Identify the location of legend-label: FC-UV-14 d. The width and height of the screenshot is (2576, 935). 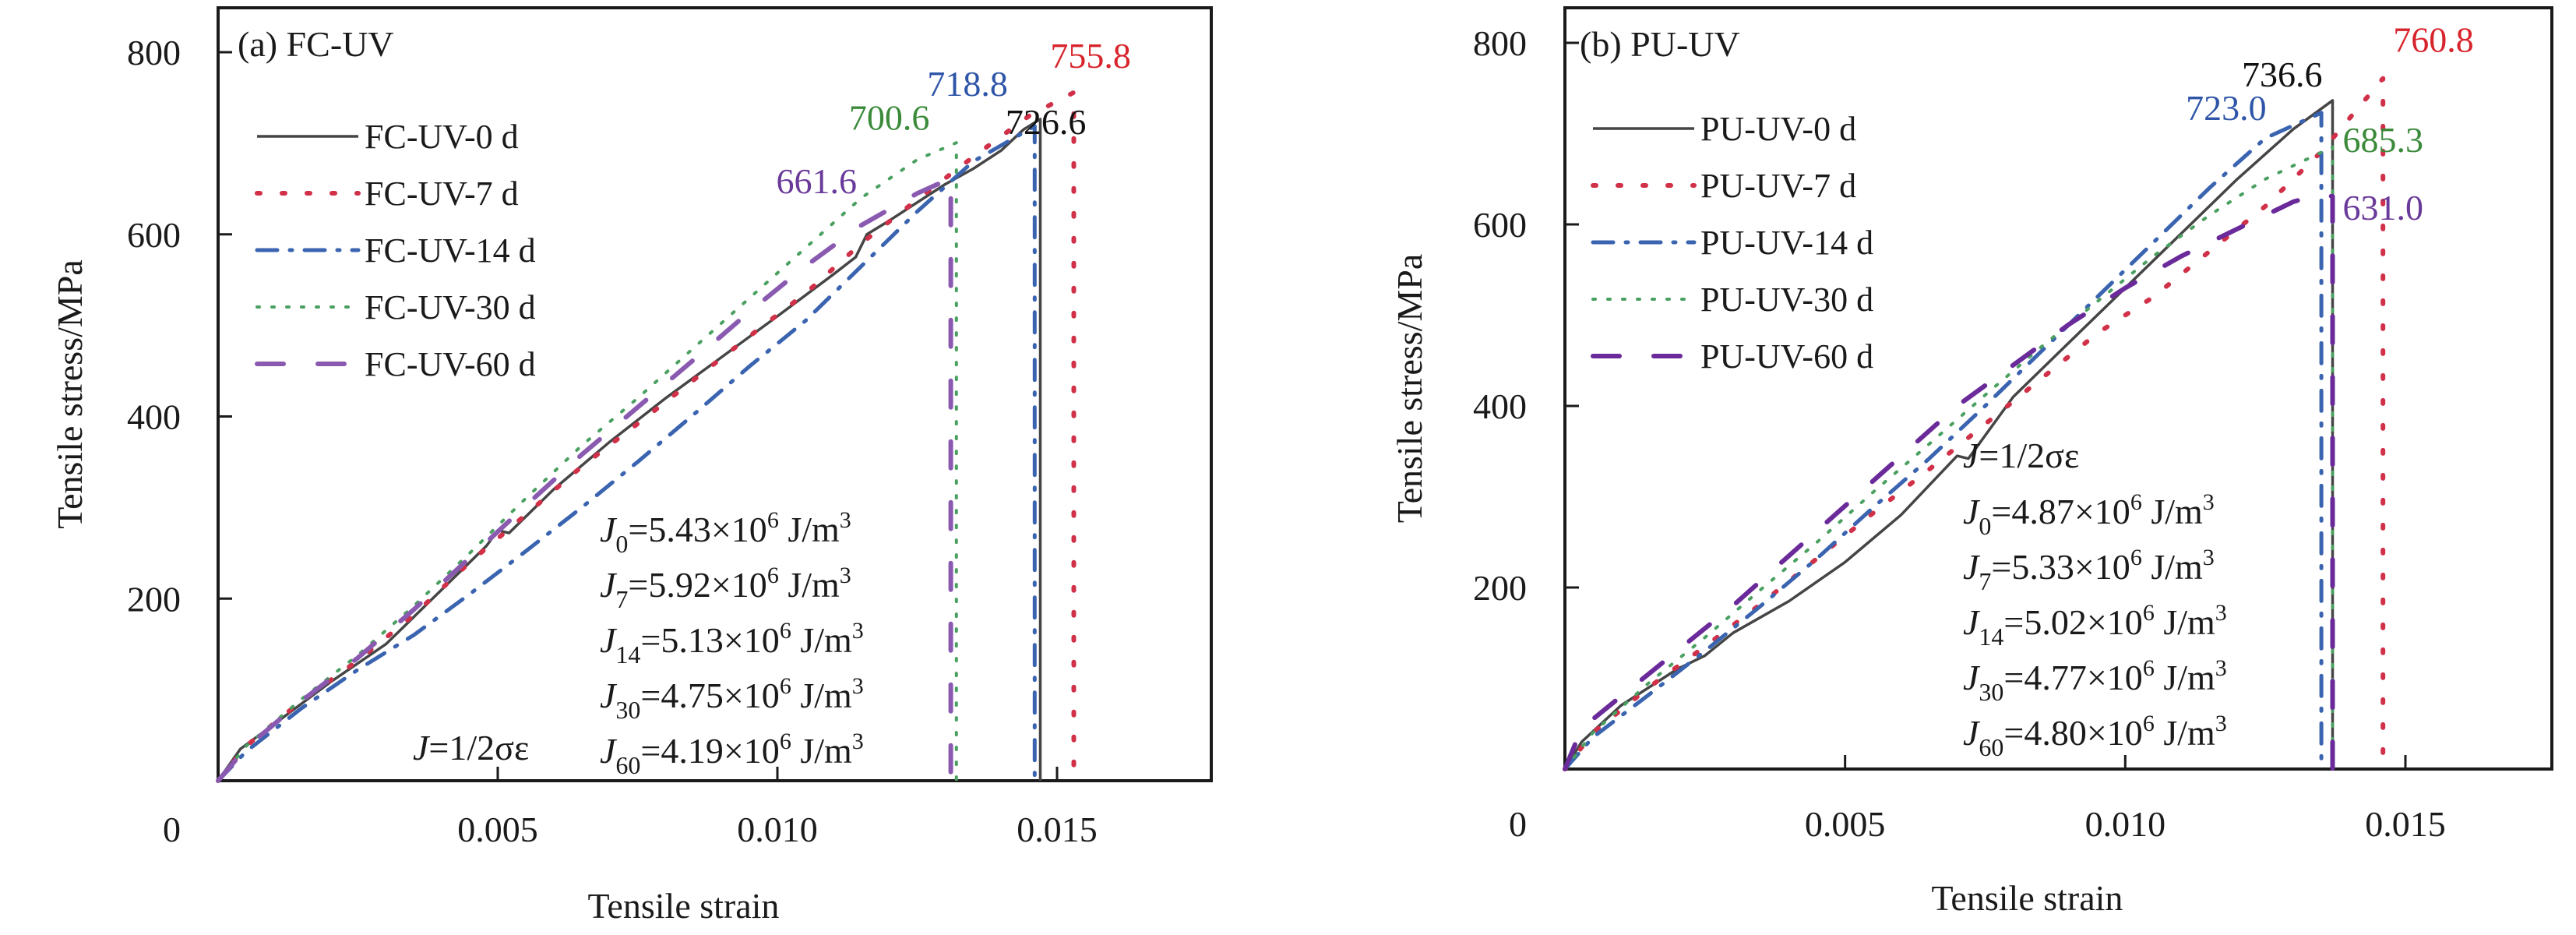
(450, 250).